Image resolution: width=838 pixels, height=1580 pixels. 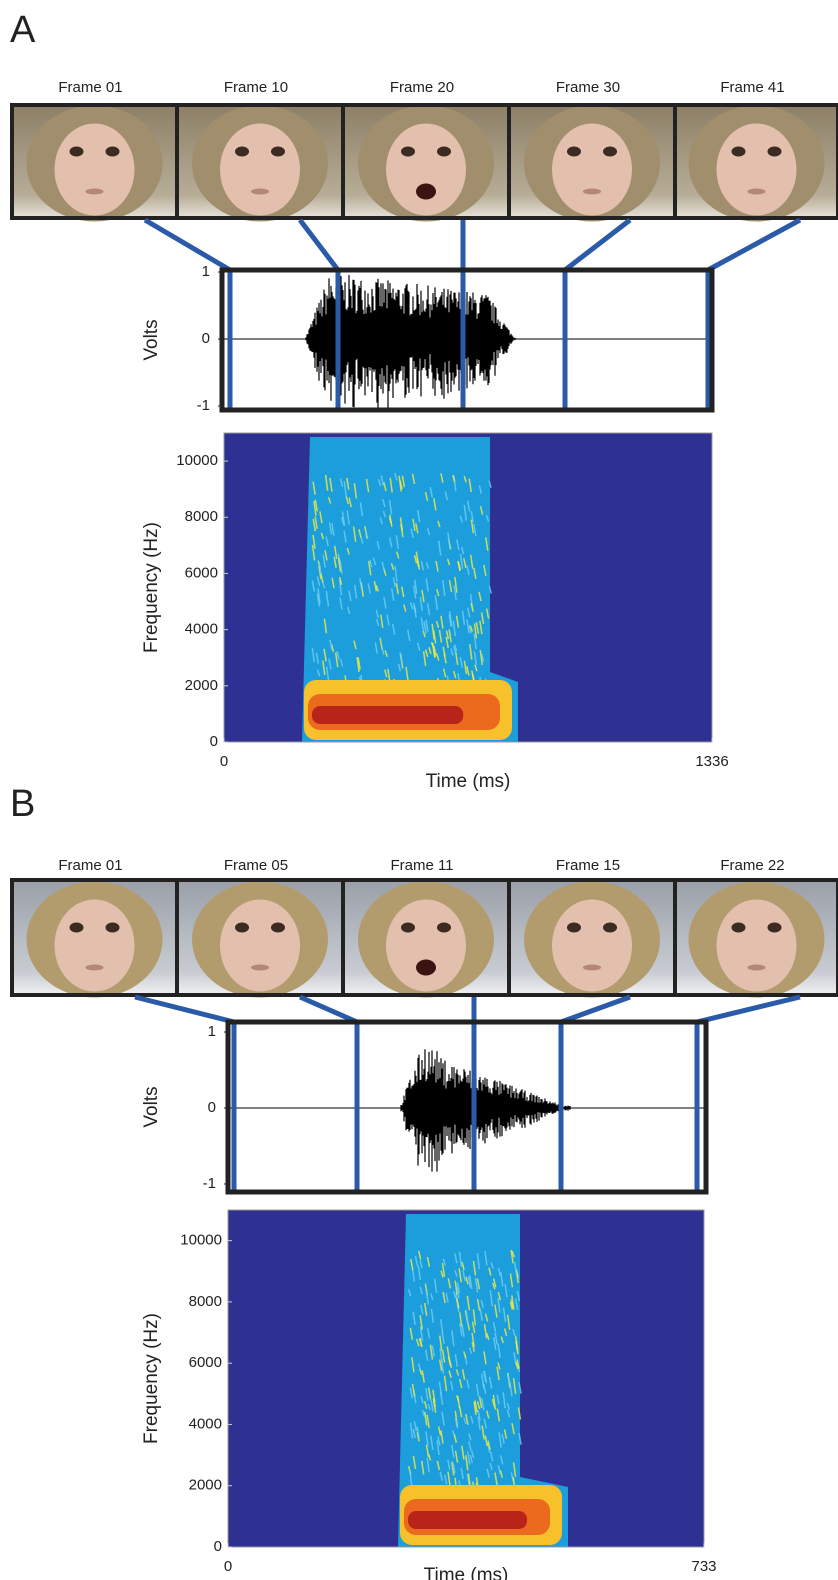 I want to click on connector, so click(x=754, y=245).